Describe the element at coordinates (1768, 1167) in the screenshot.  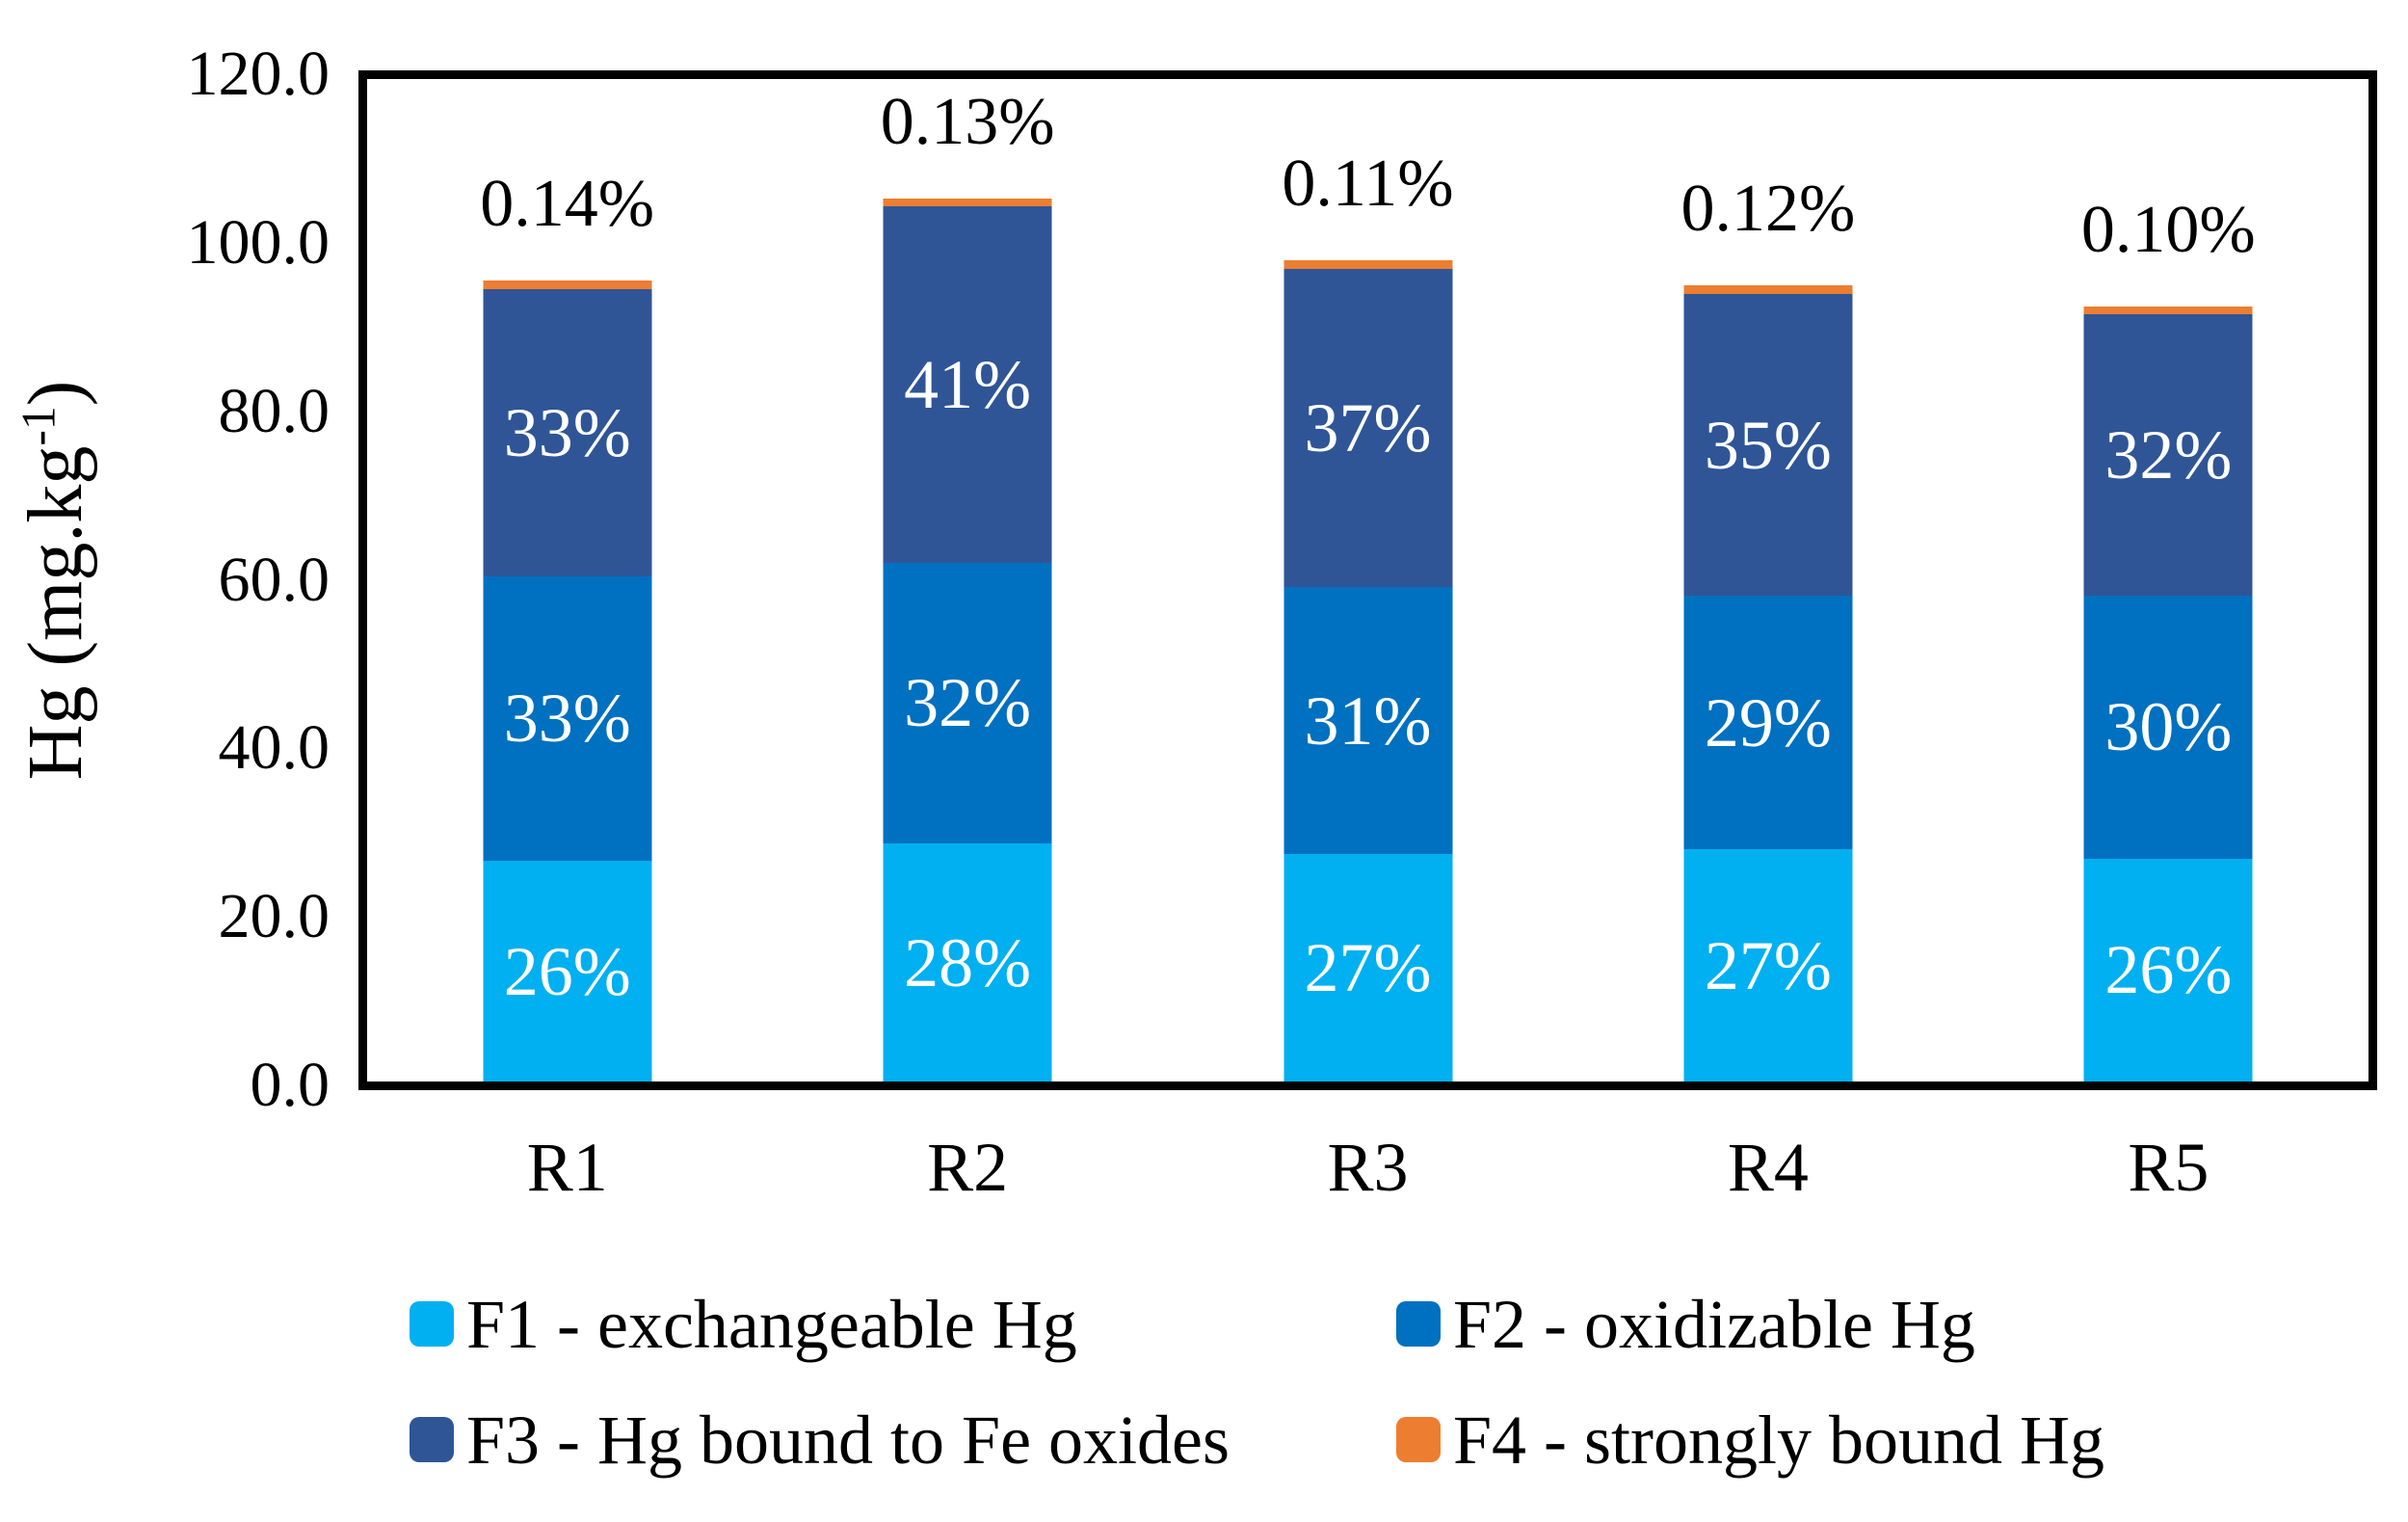
I see `x-tick-label-R4: R4` at that location.